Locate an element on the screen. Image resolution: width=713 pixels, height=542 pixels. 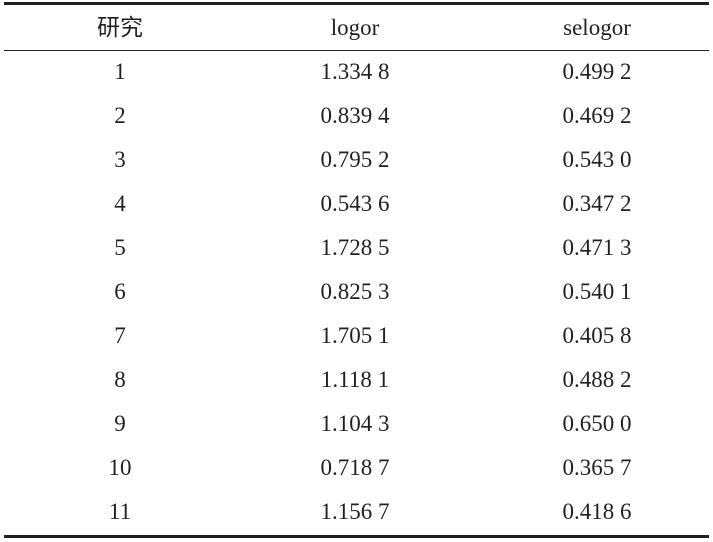
table-cell: 1.118 1 is located at coordinates (355, 379).